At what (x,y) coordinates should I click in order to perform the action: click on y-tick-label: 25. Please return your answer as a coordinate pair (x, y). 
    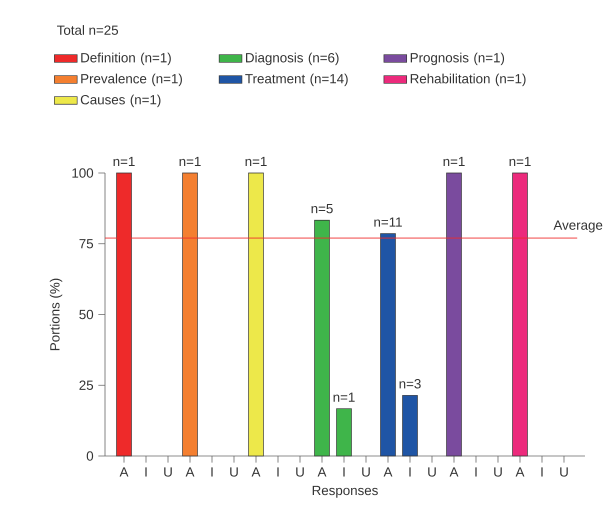
    Looking at the image, I should click on (86, 385).